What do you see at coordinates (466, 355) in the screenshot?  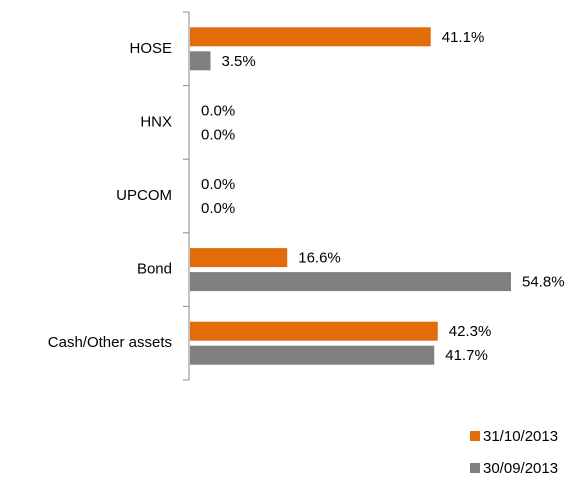 I see `data-label: 41.7%` at bounding box center [466, 355].